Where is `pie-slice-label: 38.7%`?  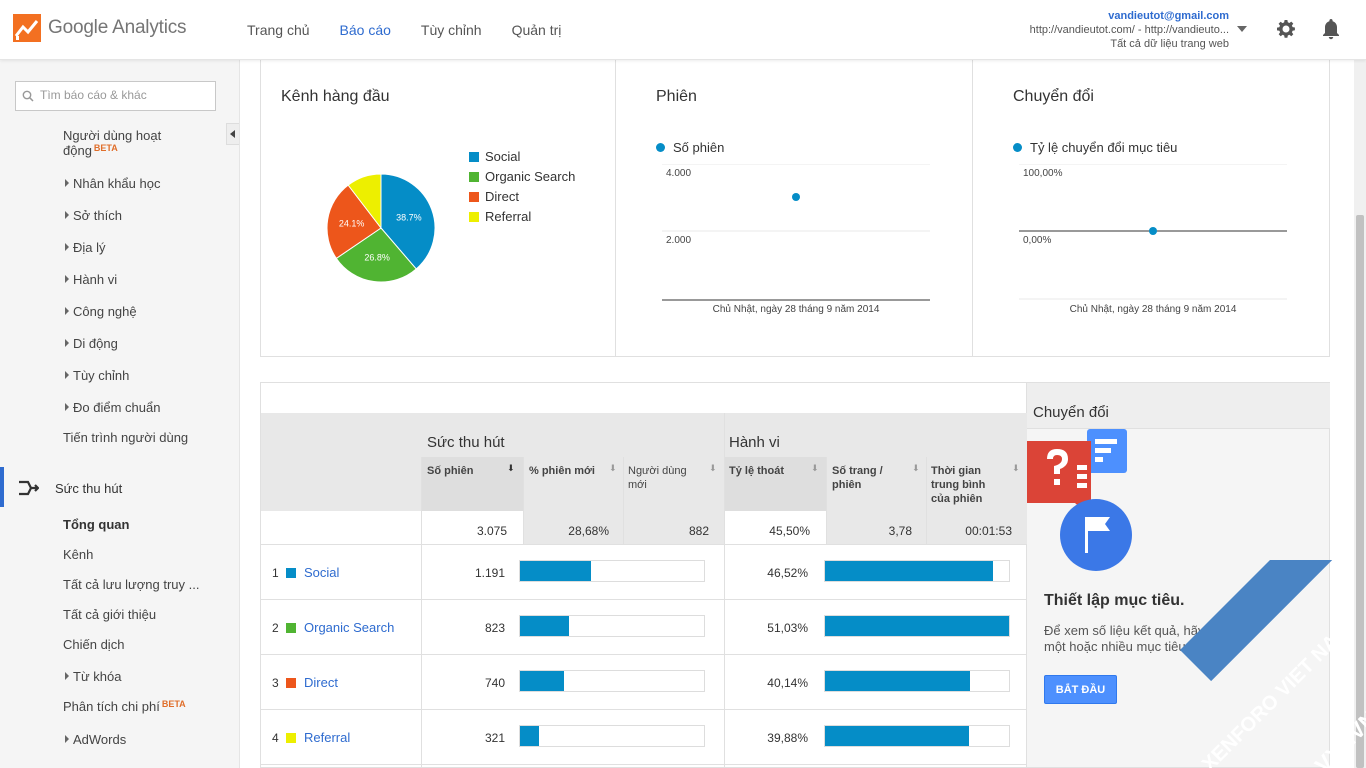
pie-slice-label: 38.7% is located at coordinates (409, 218).